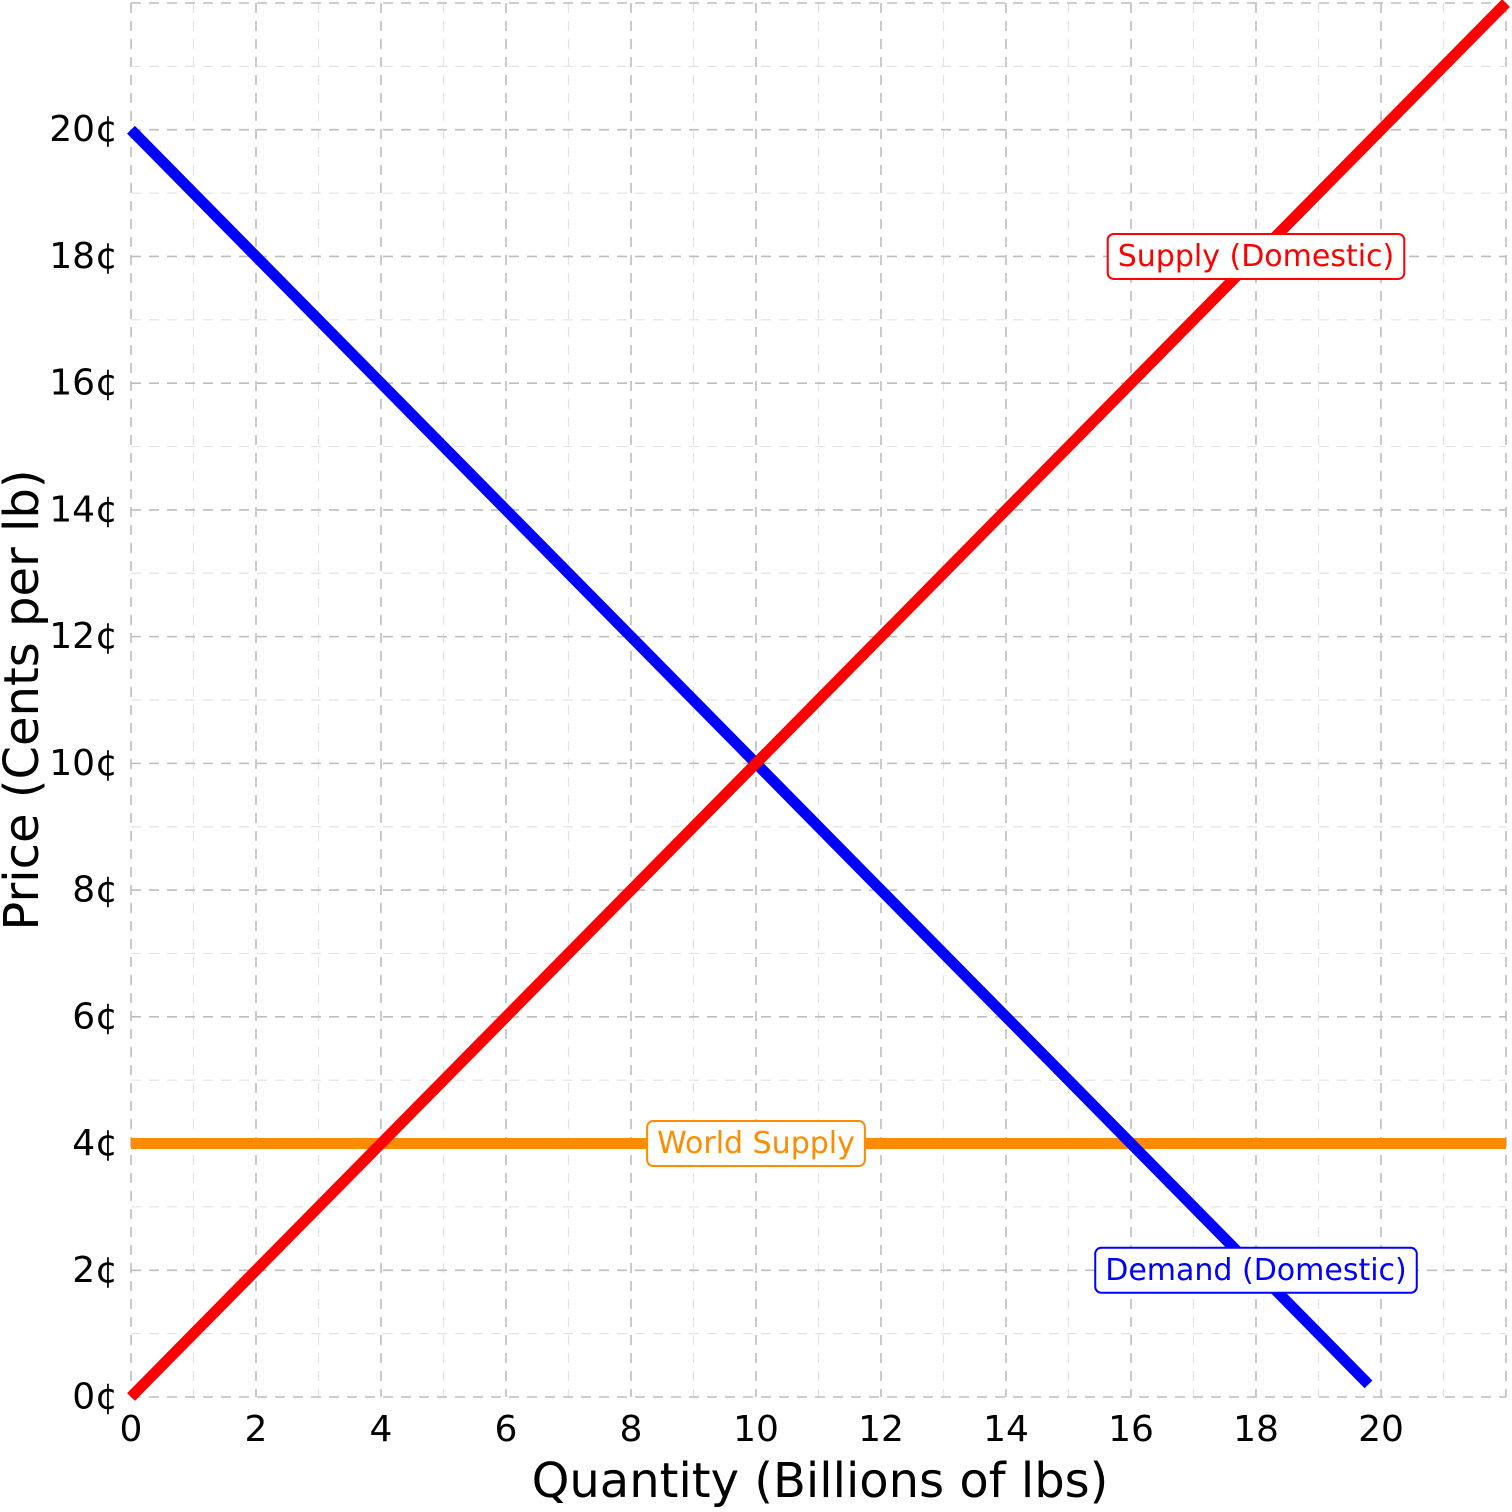 The image size is (1512, 1512). What do you see at coordinates (1131, 1429) in the screenshot?
I see `x-tick-label: 16` at bounding box center [1131, 1429].